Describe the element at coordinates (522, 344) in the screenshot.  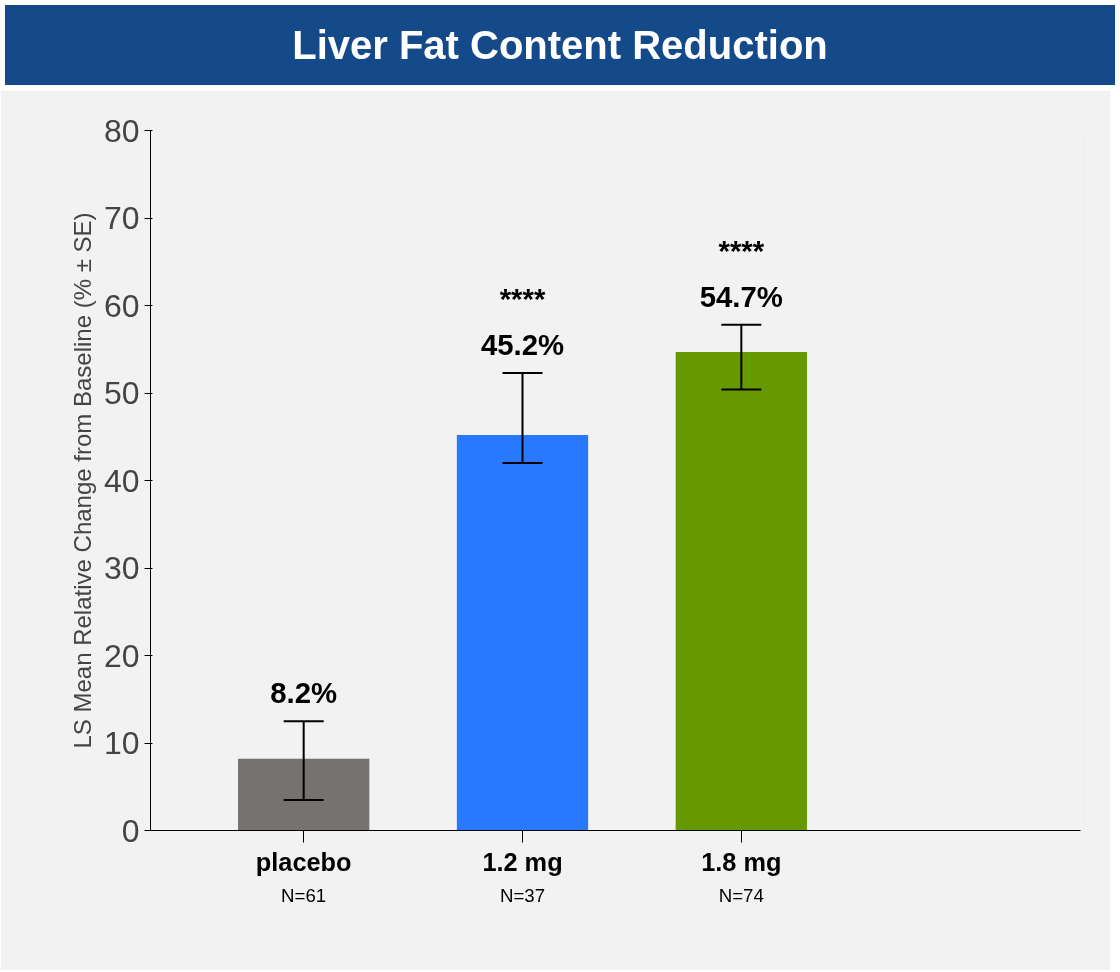
I see `data-label: 45.2%` at that location.